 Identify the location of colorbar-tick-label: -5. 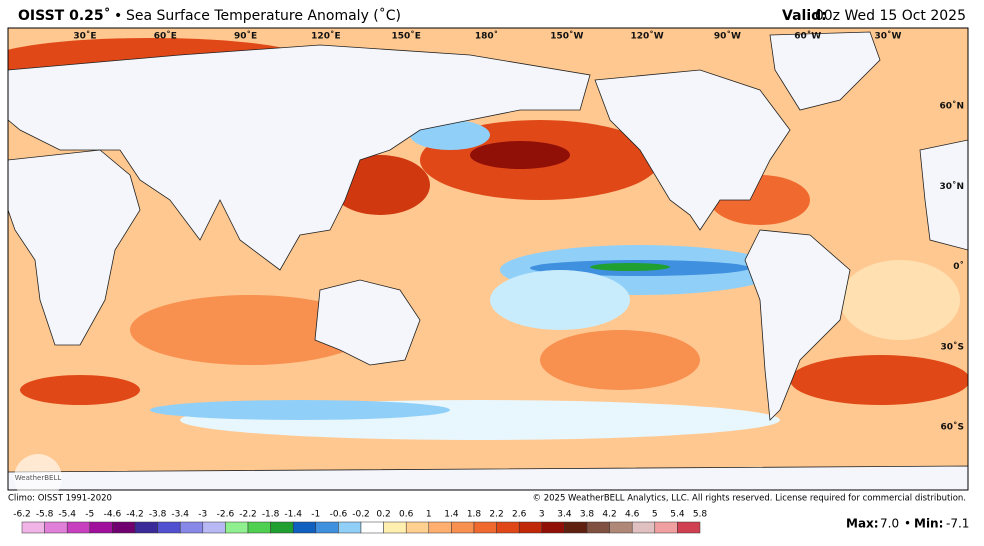
(89, 515).